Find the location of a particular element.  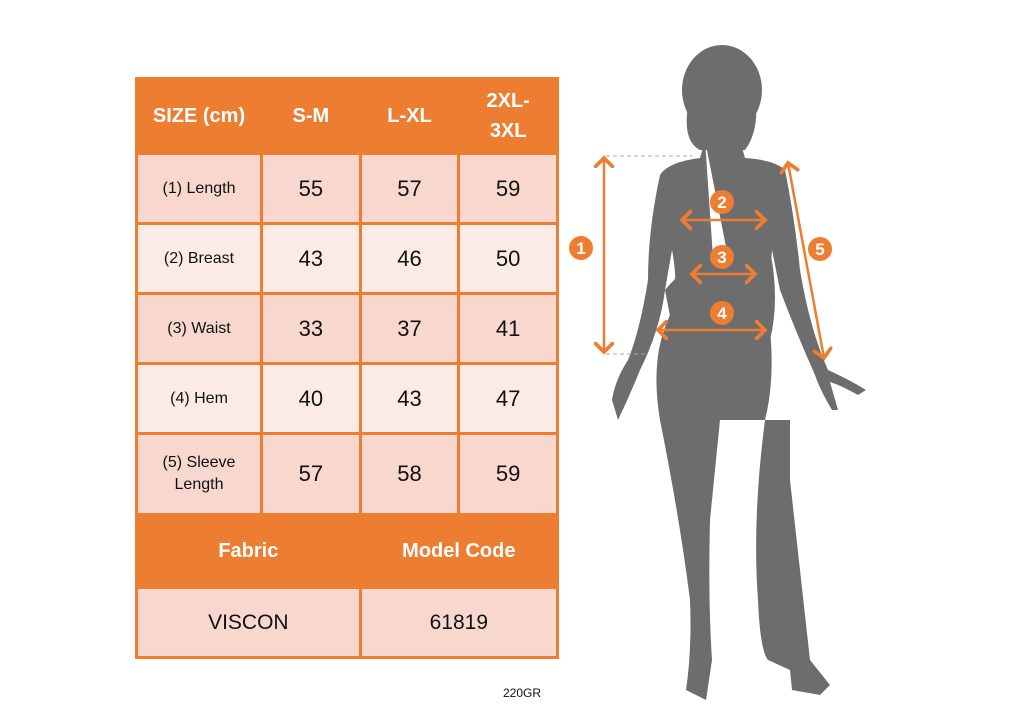

table-row: (5) Sleeve Length 57 58 59 is located at coordinates (347, 474).